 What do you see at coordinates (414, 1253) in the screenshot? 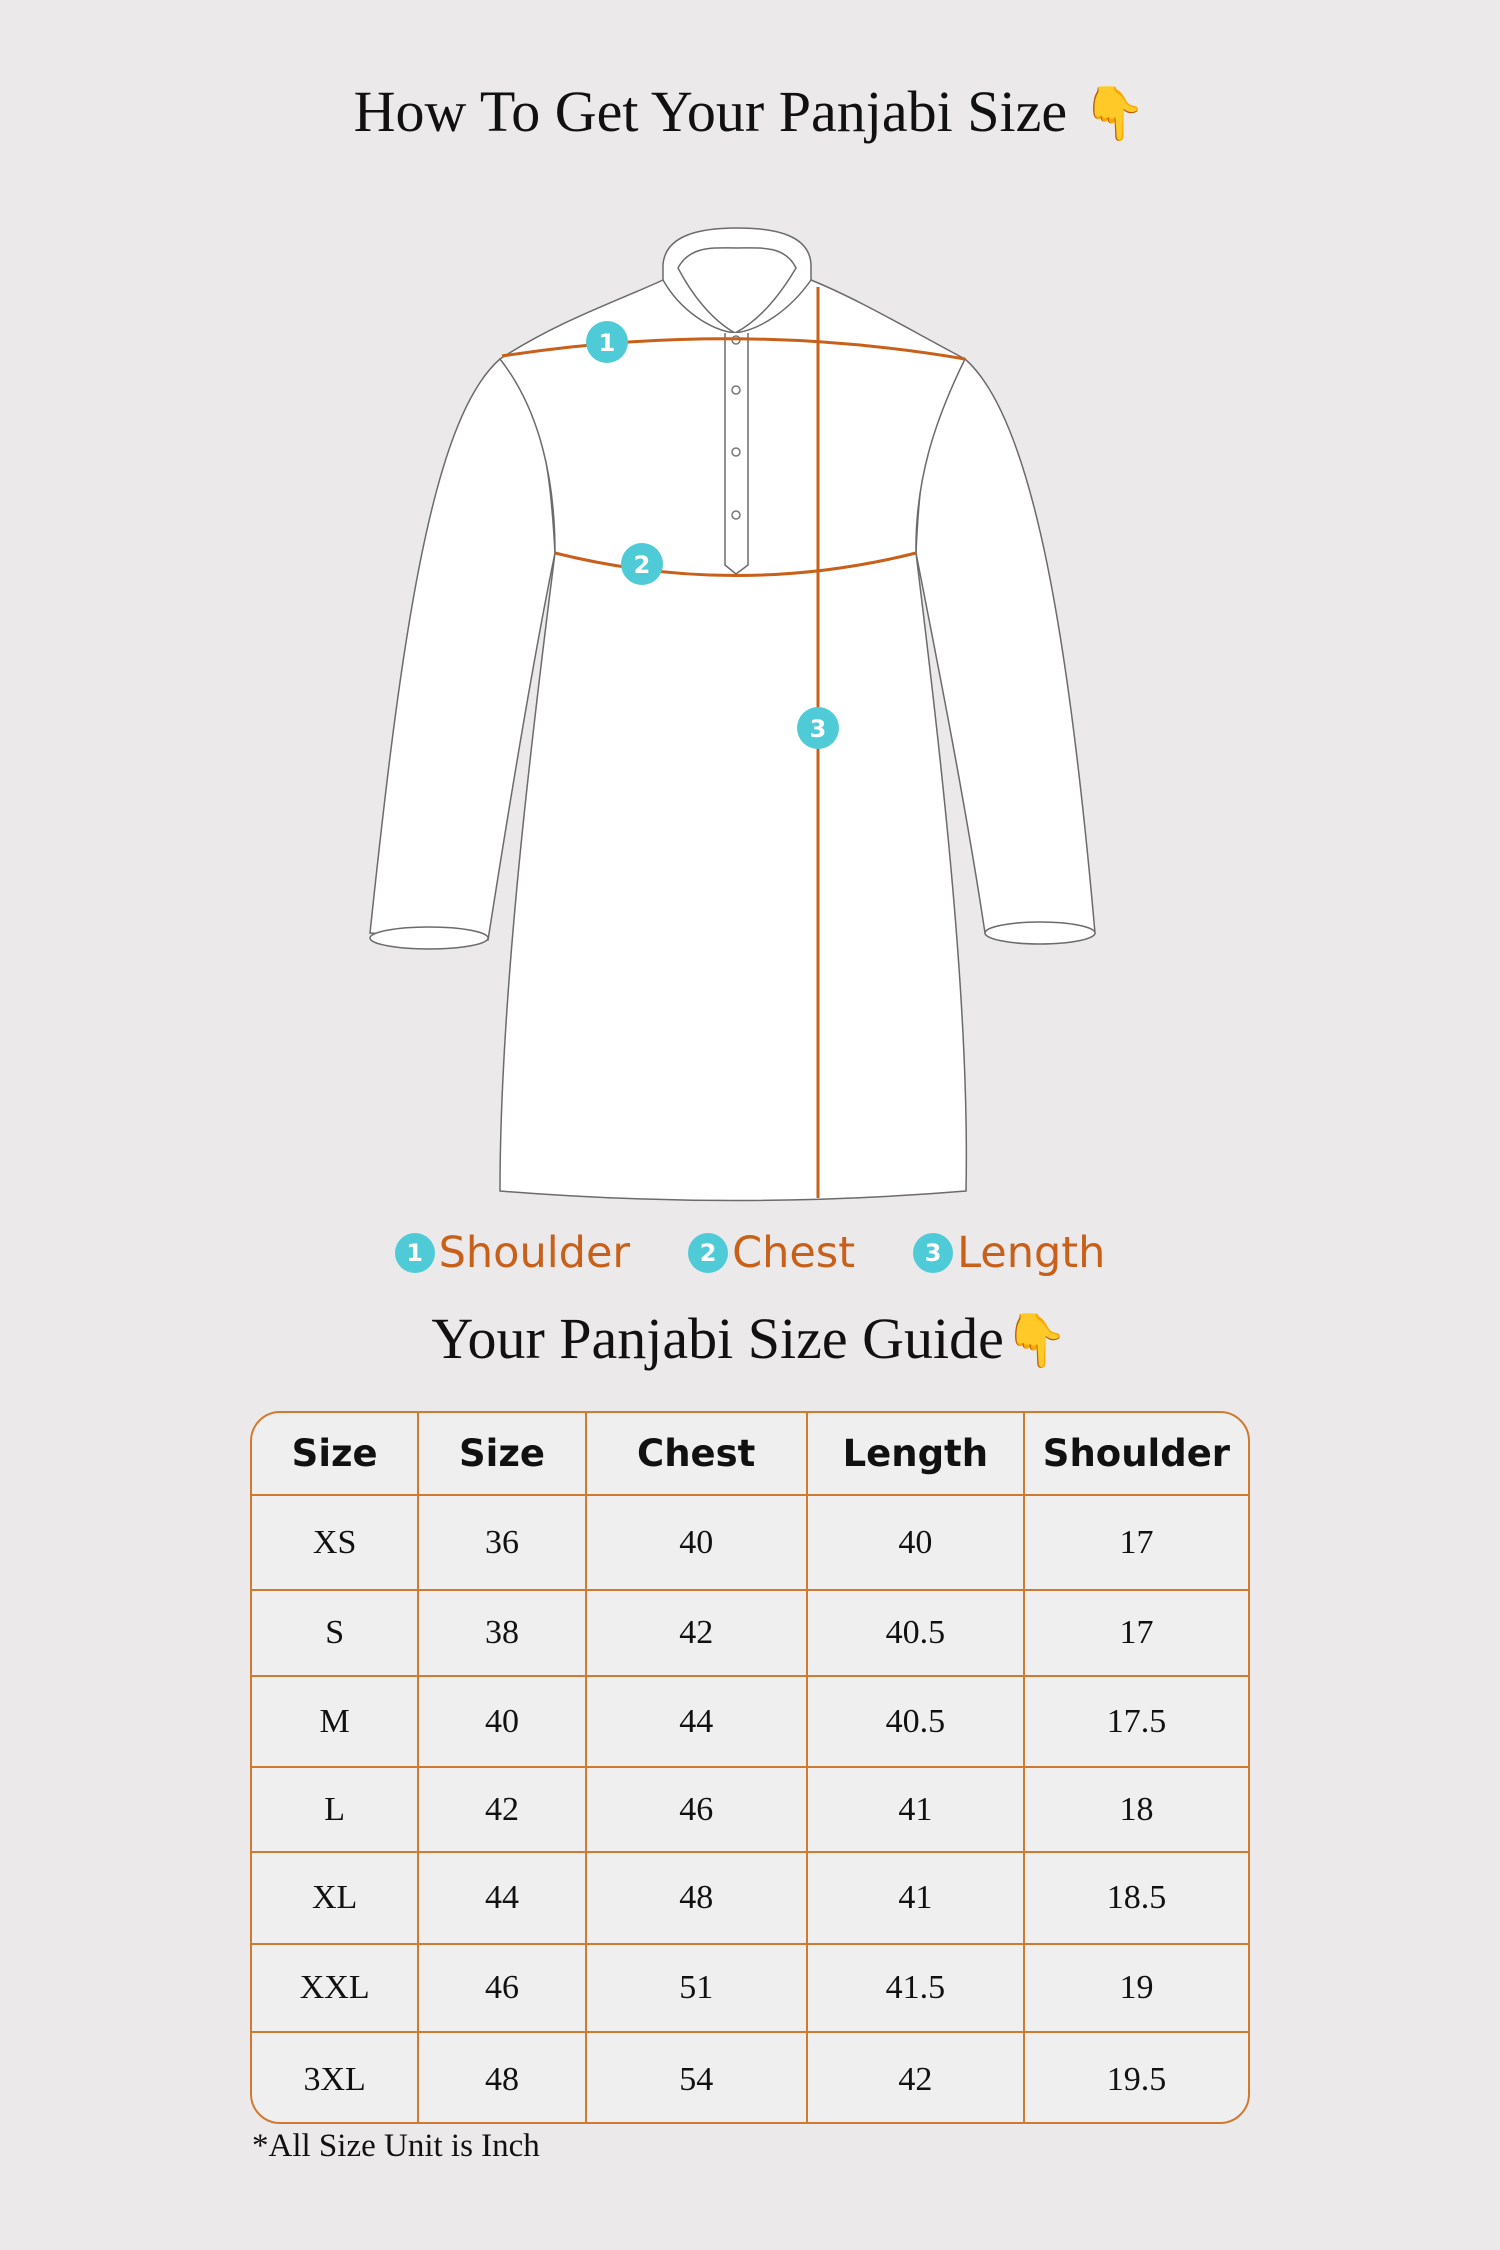
I see `badge-1: 1` at bounding box center [414, 1253].